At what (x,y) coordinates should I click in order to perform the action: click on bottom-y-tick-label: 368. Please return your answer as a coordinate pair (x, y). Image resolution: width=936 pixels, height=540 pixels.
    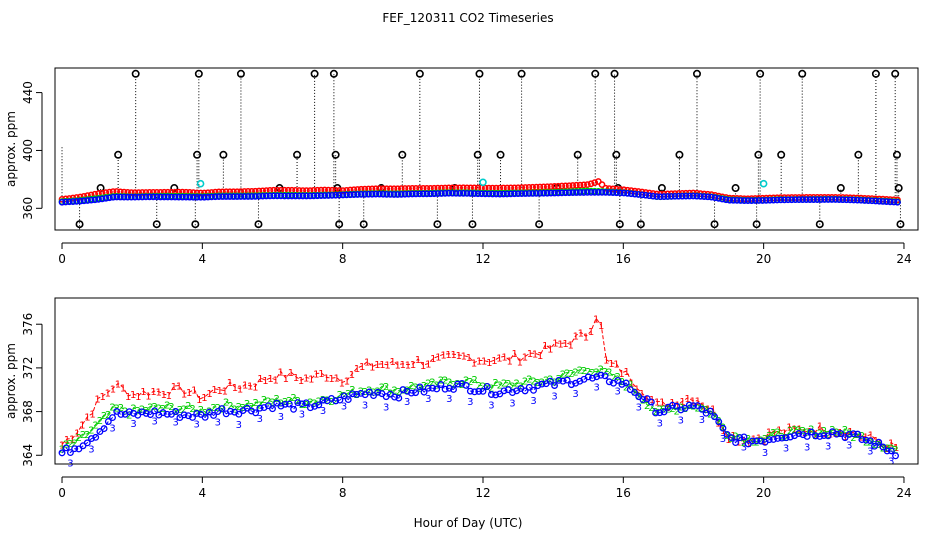
    Looking at the image, I should click on (28, 411).